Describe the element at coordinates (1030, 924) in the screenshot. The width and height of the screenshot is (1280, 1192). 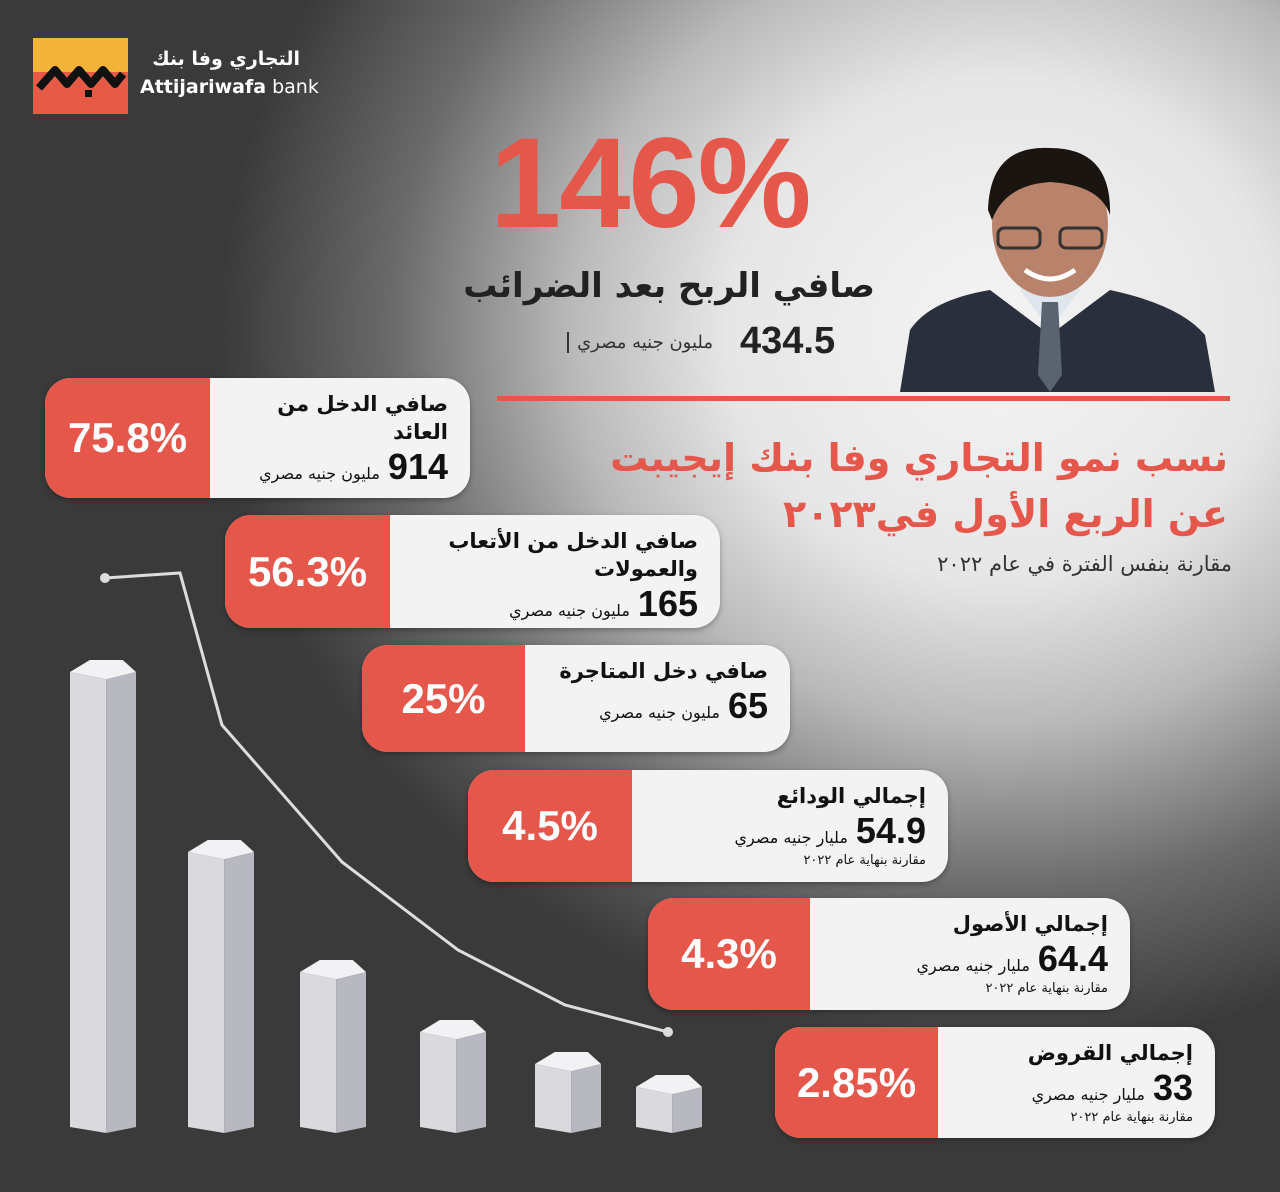
I see `metric-title: إجمالي الأصول` at that location.